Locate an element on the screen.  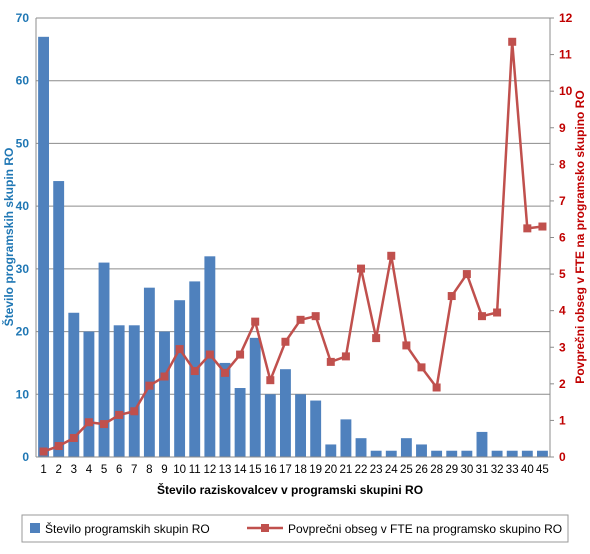
right-tick-label: 1 is located at coordinates (562, 420).